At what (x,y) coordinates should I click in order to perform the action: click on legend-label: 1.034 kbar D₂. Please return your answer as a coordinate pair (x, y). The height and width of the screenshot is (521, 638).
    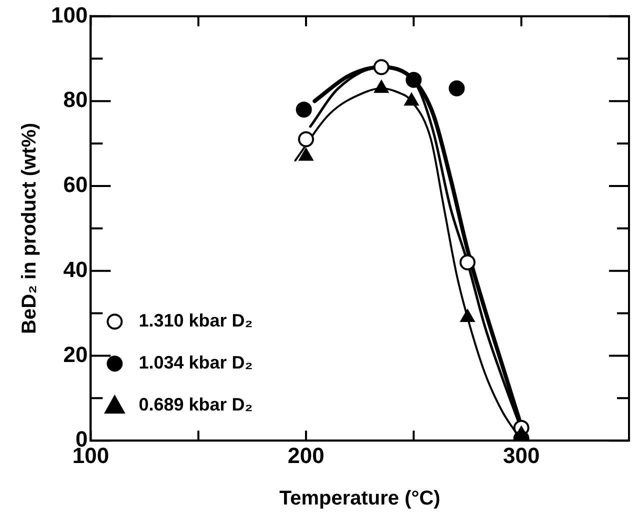
    Looking at the image, I should click on (195, 362).